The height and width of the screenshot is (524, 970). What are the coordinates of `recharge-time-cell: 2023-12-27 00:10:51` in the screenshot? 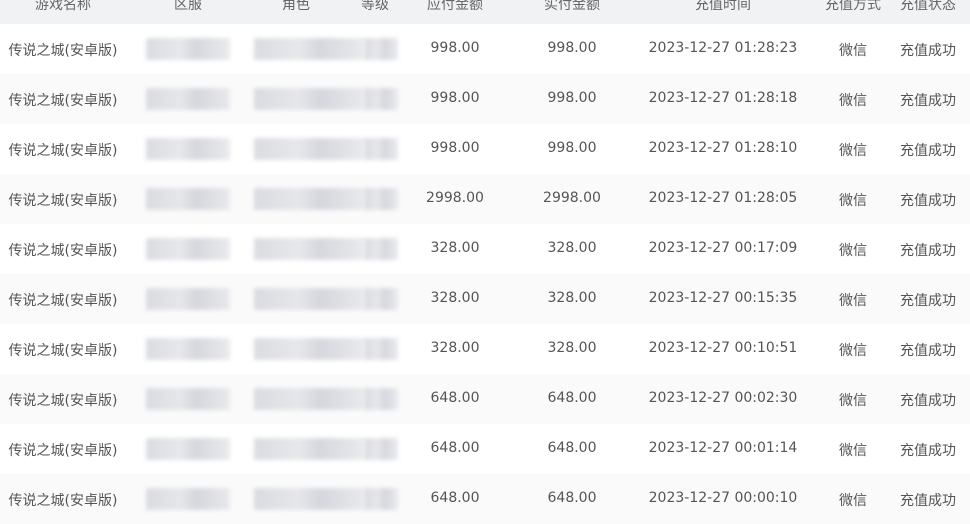 It's located at (723, 348).